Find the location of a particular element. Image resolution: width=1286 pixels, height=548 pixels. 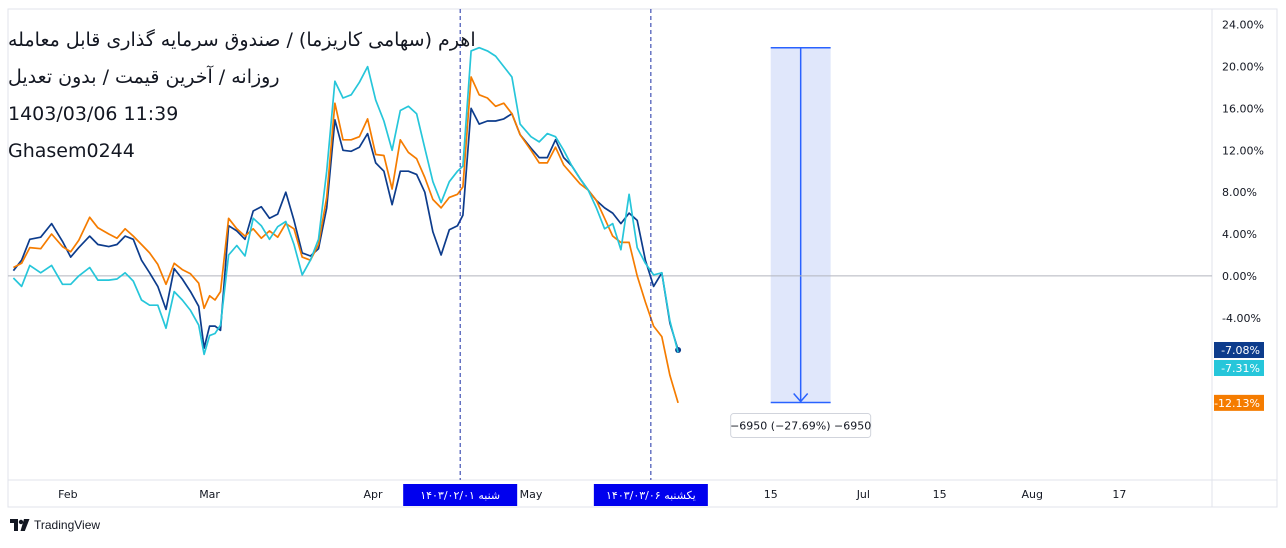

y-tick-label: 8.00% is located at coordinates (1239, 192).